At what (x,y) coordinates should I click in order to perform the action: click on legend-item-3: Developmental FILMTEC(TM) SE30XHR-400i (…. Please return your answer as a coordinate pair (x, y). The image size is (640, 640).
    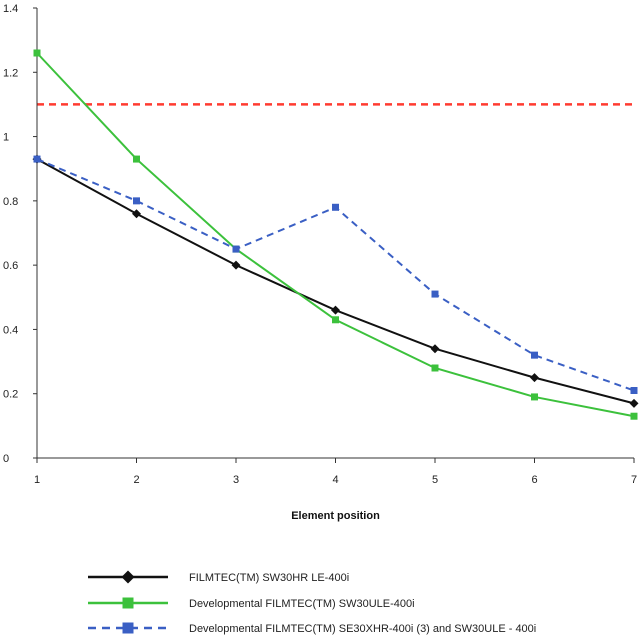
    Looking at the image, I should click on (312, 628).